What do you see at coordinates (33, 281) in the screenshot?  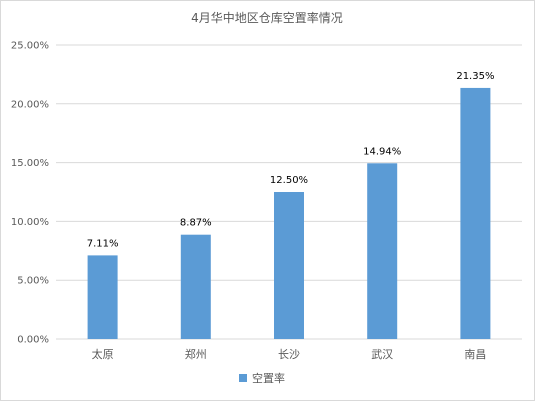 I see `y-tick-label: 5.00%` at bounding box center [33, 281].